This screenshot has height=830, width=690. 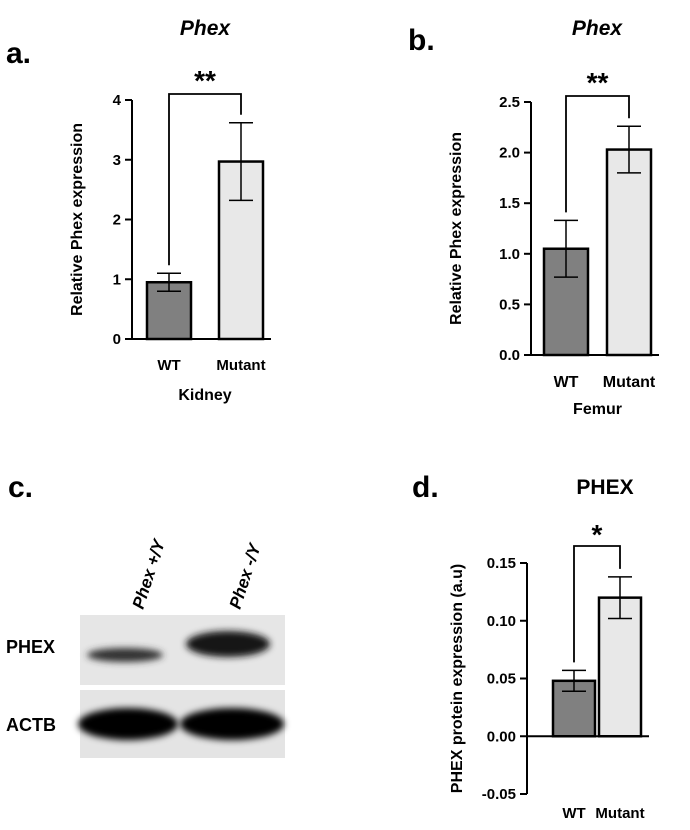 What do you see at coordinates (509, 355) in the screenshot?
I see `y-tick-label: 0.0` at bounding box center [509, 355].